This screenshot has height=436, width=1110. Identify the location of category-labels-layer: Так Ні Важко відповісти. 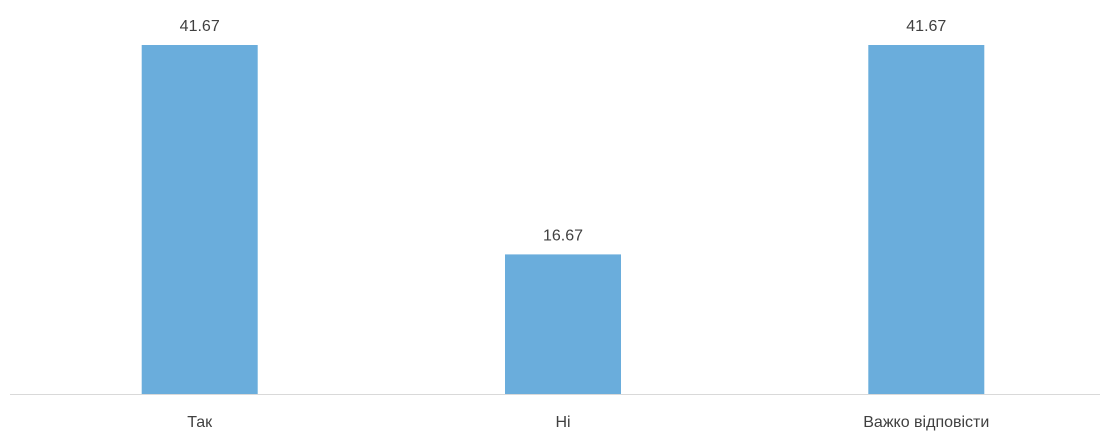
(588, 422).